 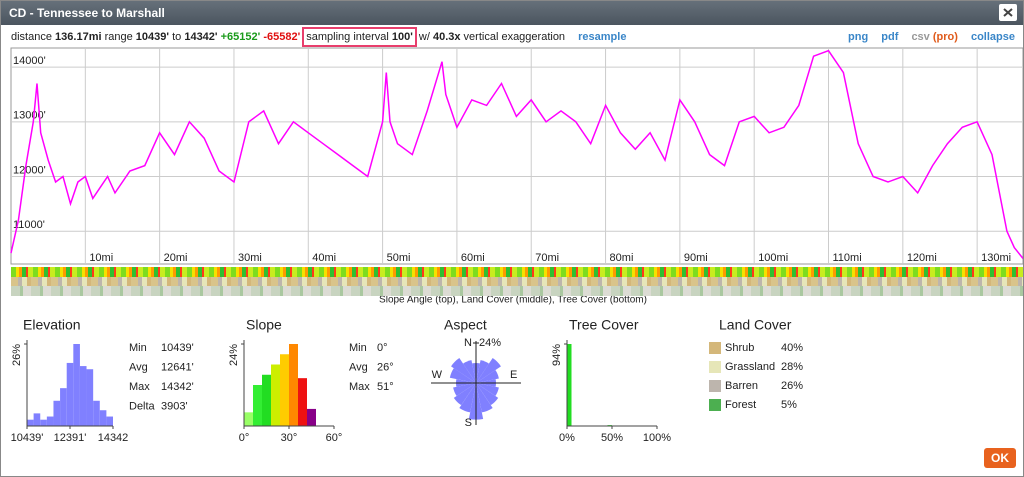 What do you see at coordinates (755, 325) in the screenshot?
I see `panel-title: Land Cover` at bounding box center [755, 325].